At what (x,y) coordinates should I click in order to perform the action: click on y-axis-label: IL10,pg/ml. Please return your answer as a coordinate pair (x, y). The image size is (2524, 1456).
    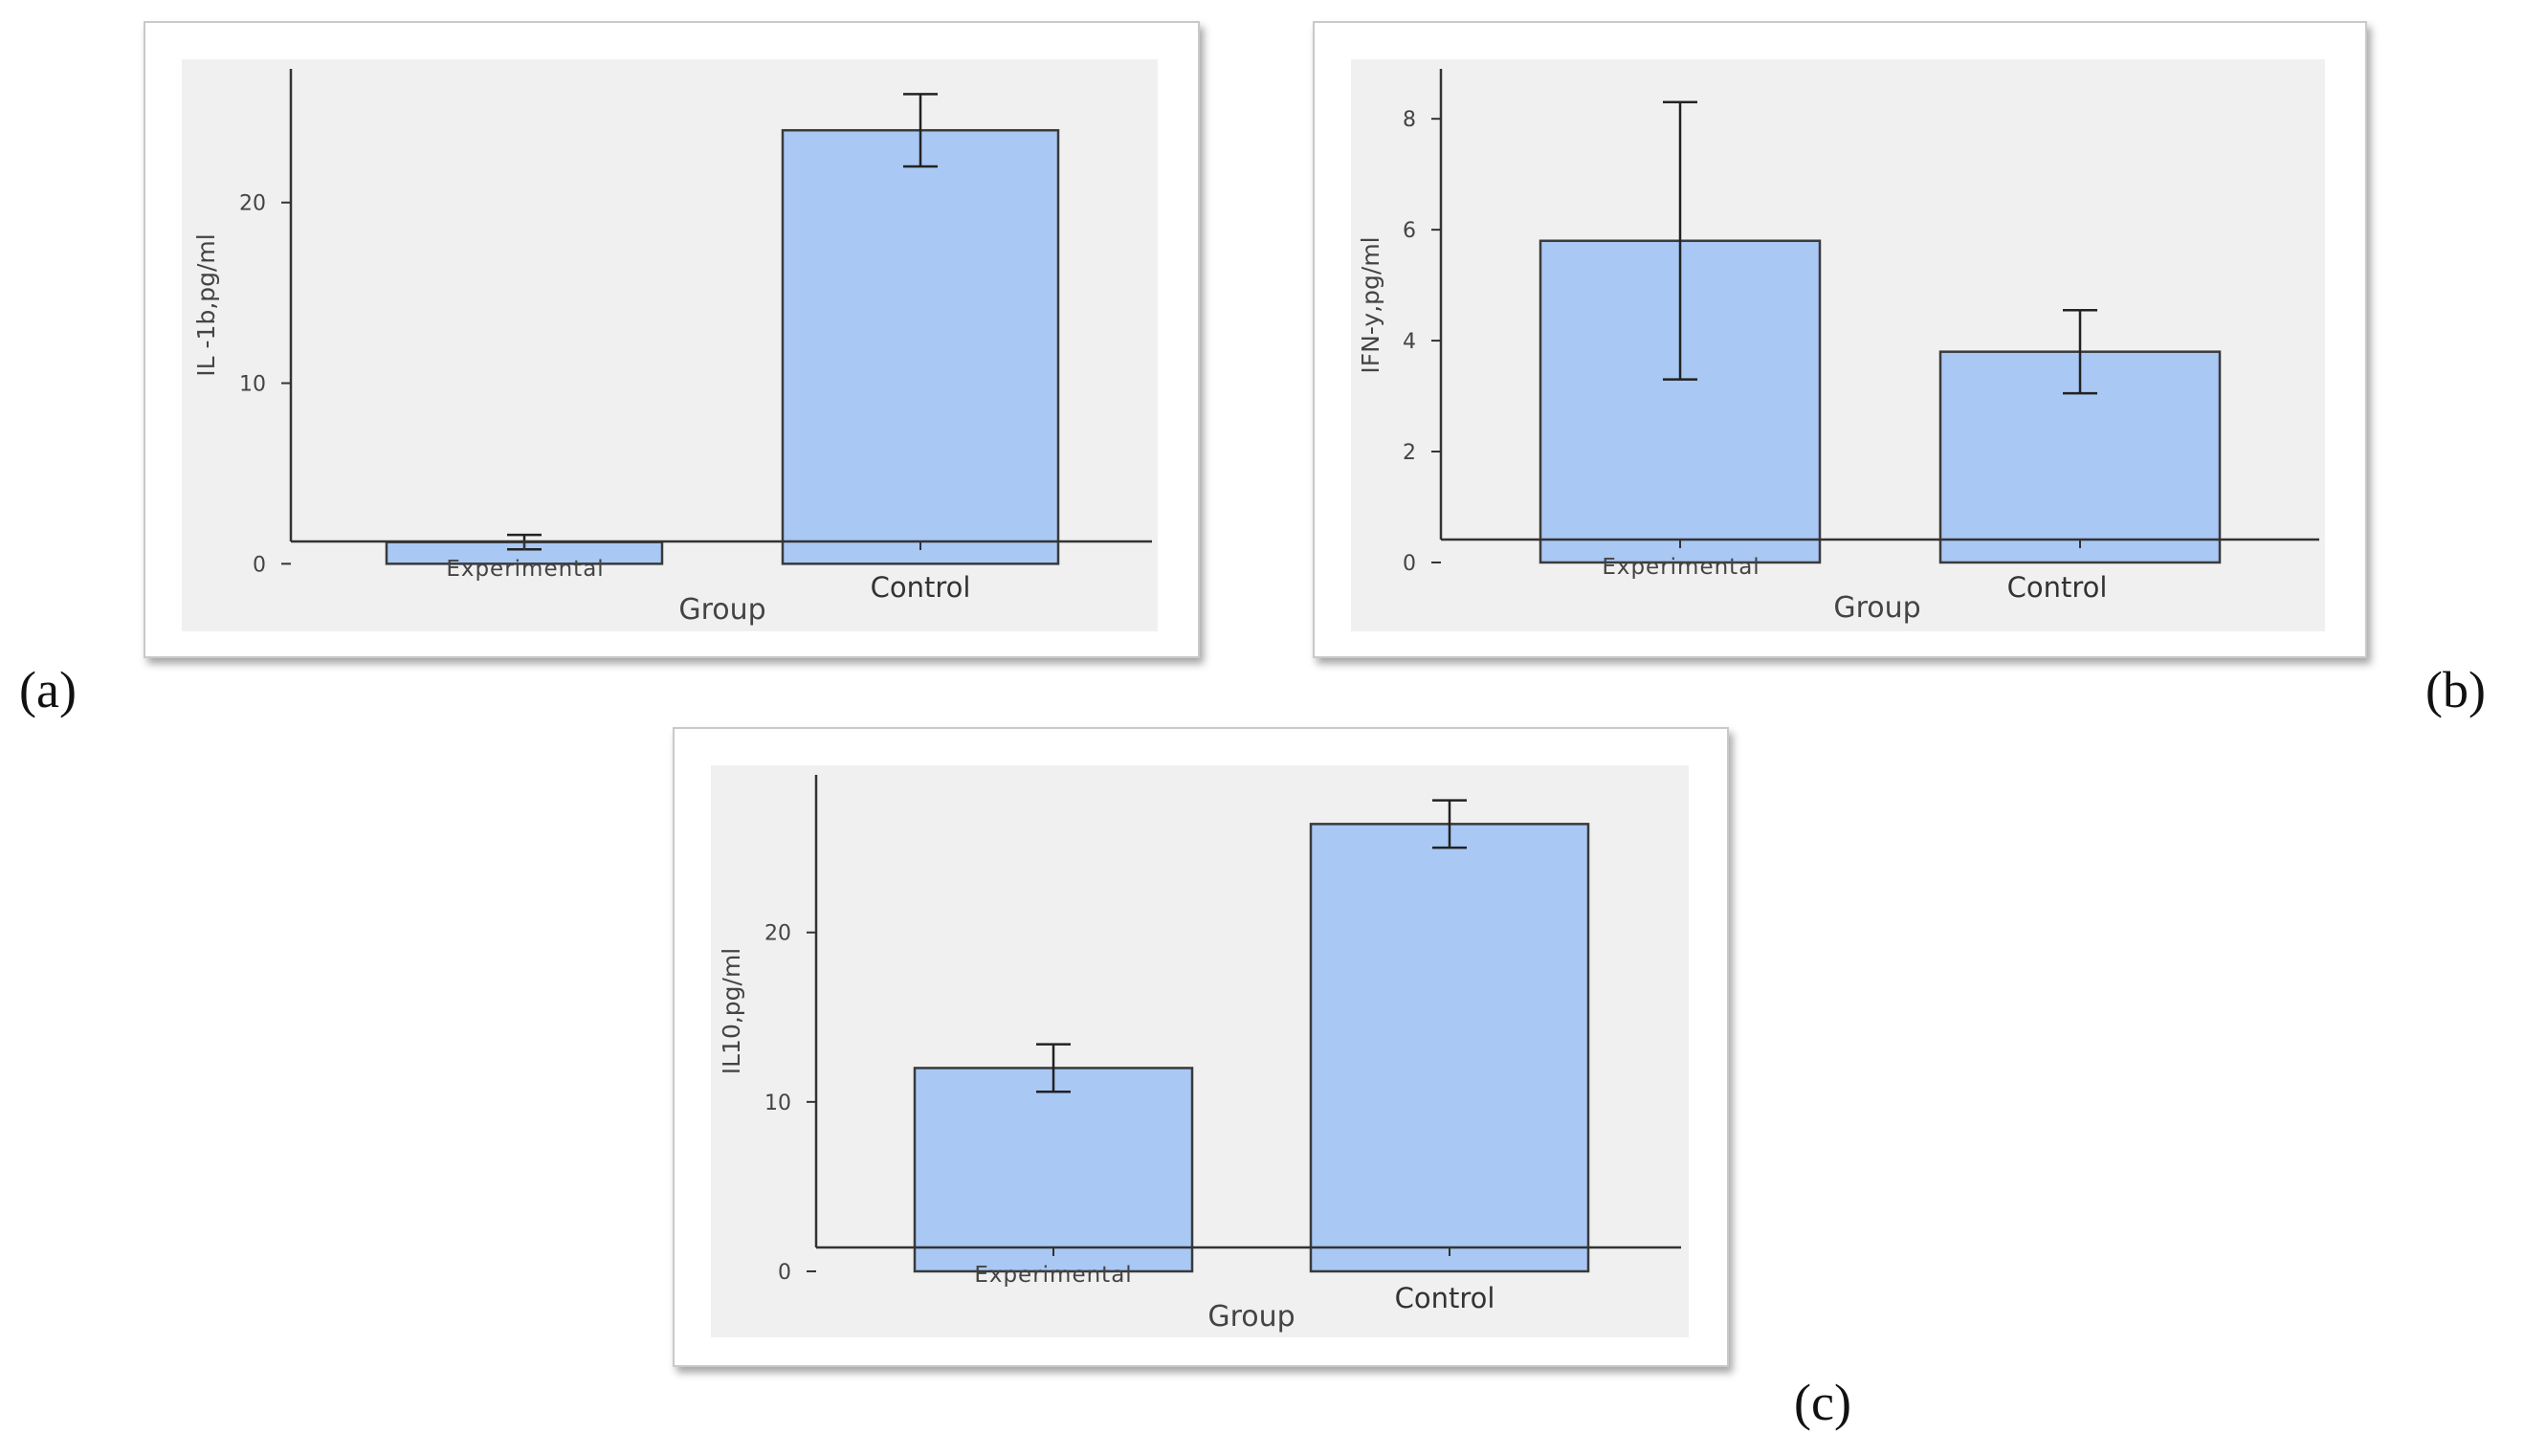
    Looking at the image, I should click on (732, 1012).